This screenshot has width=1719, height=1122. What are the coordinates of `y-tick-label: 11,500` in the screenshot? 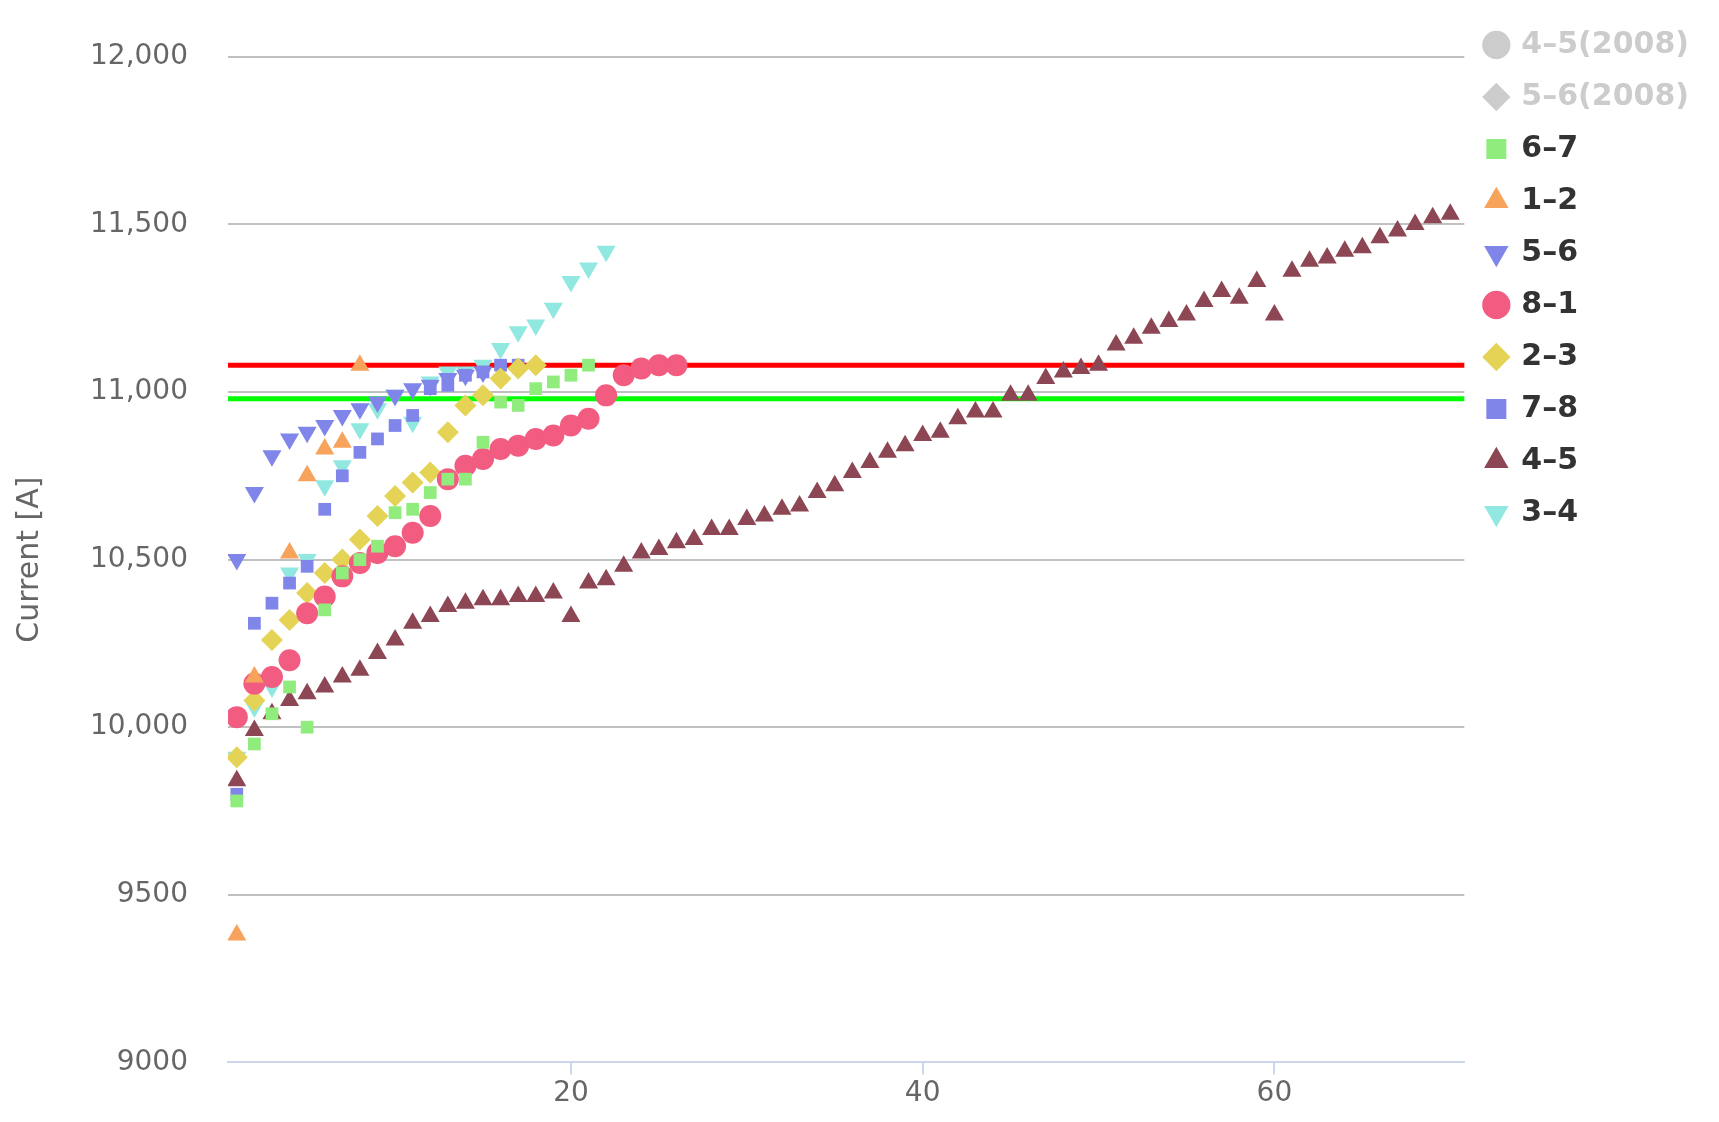 It's located at (139, 222).